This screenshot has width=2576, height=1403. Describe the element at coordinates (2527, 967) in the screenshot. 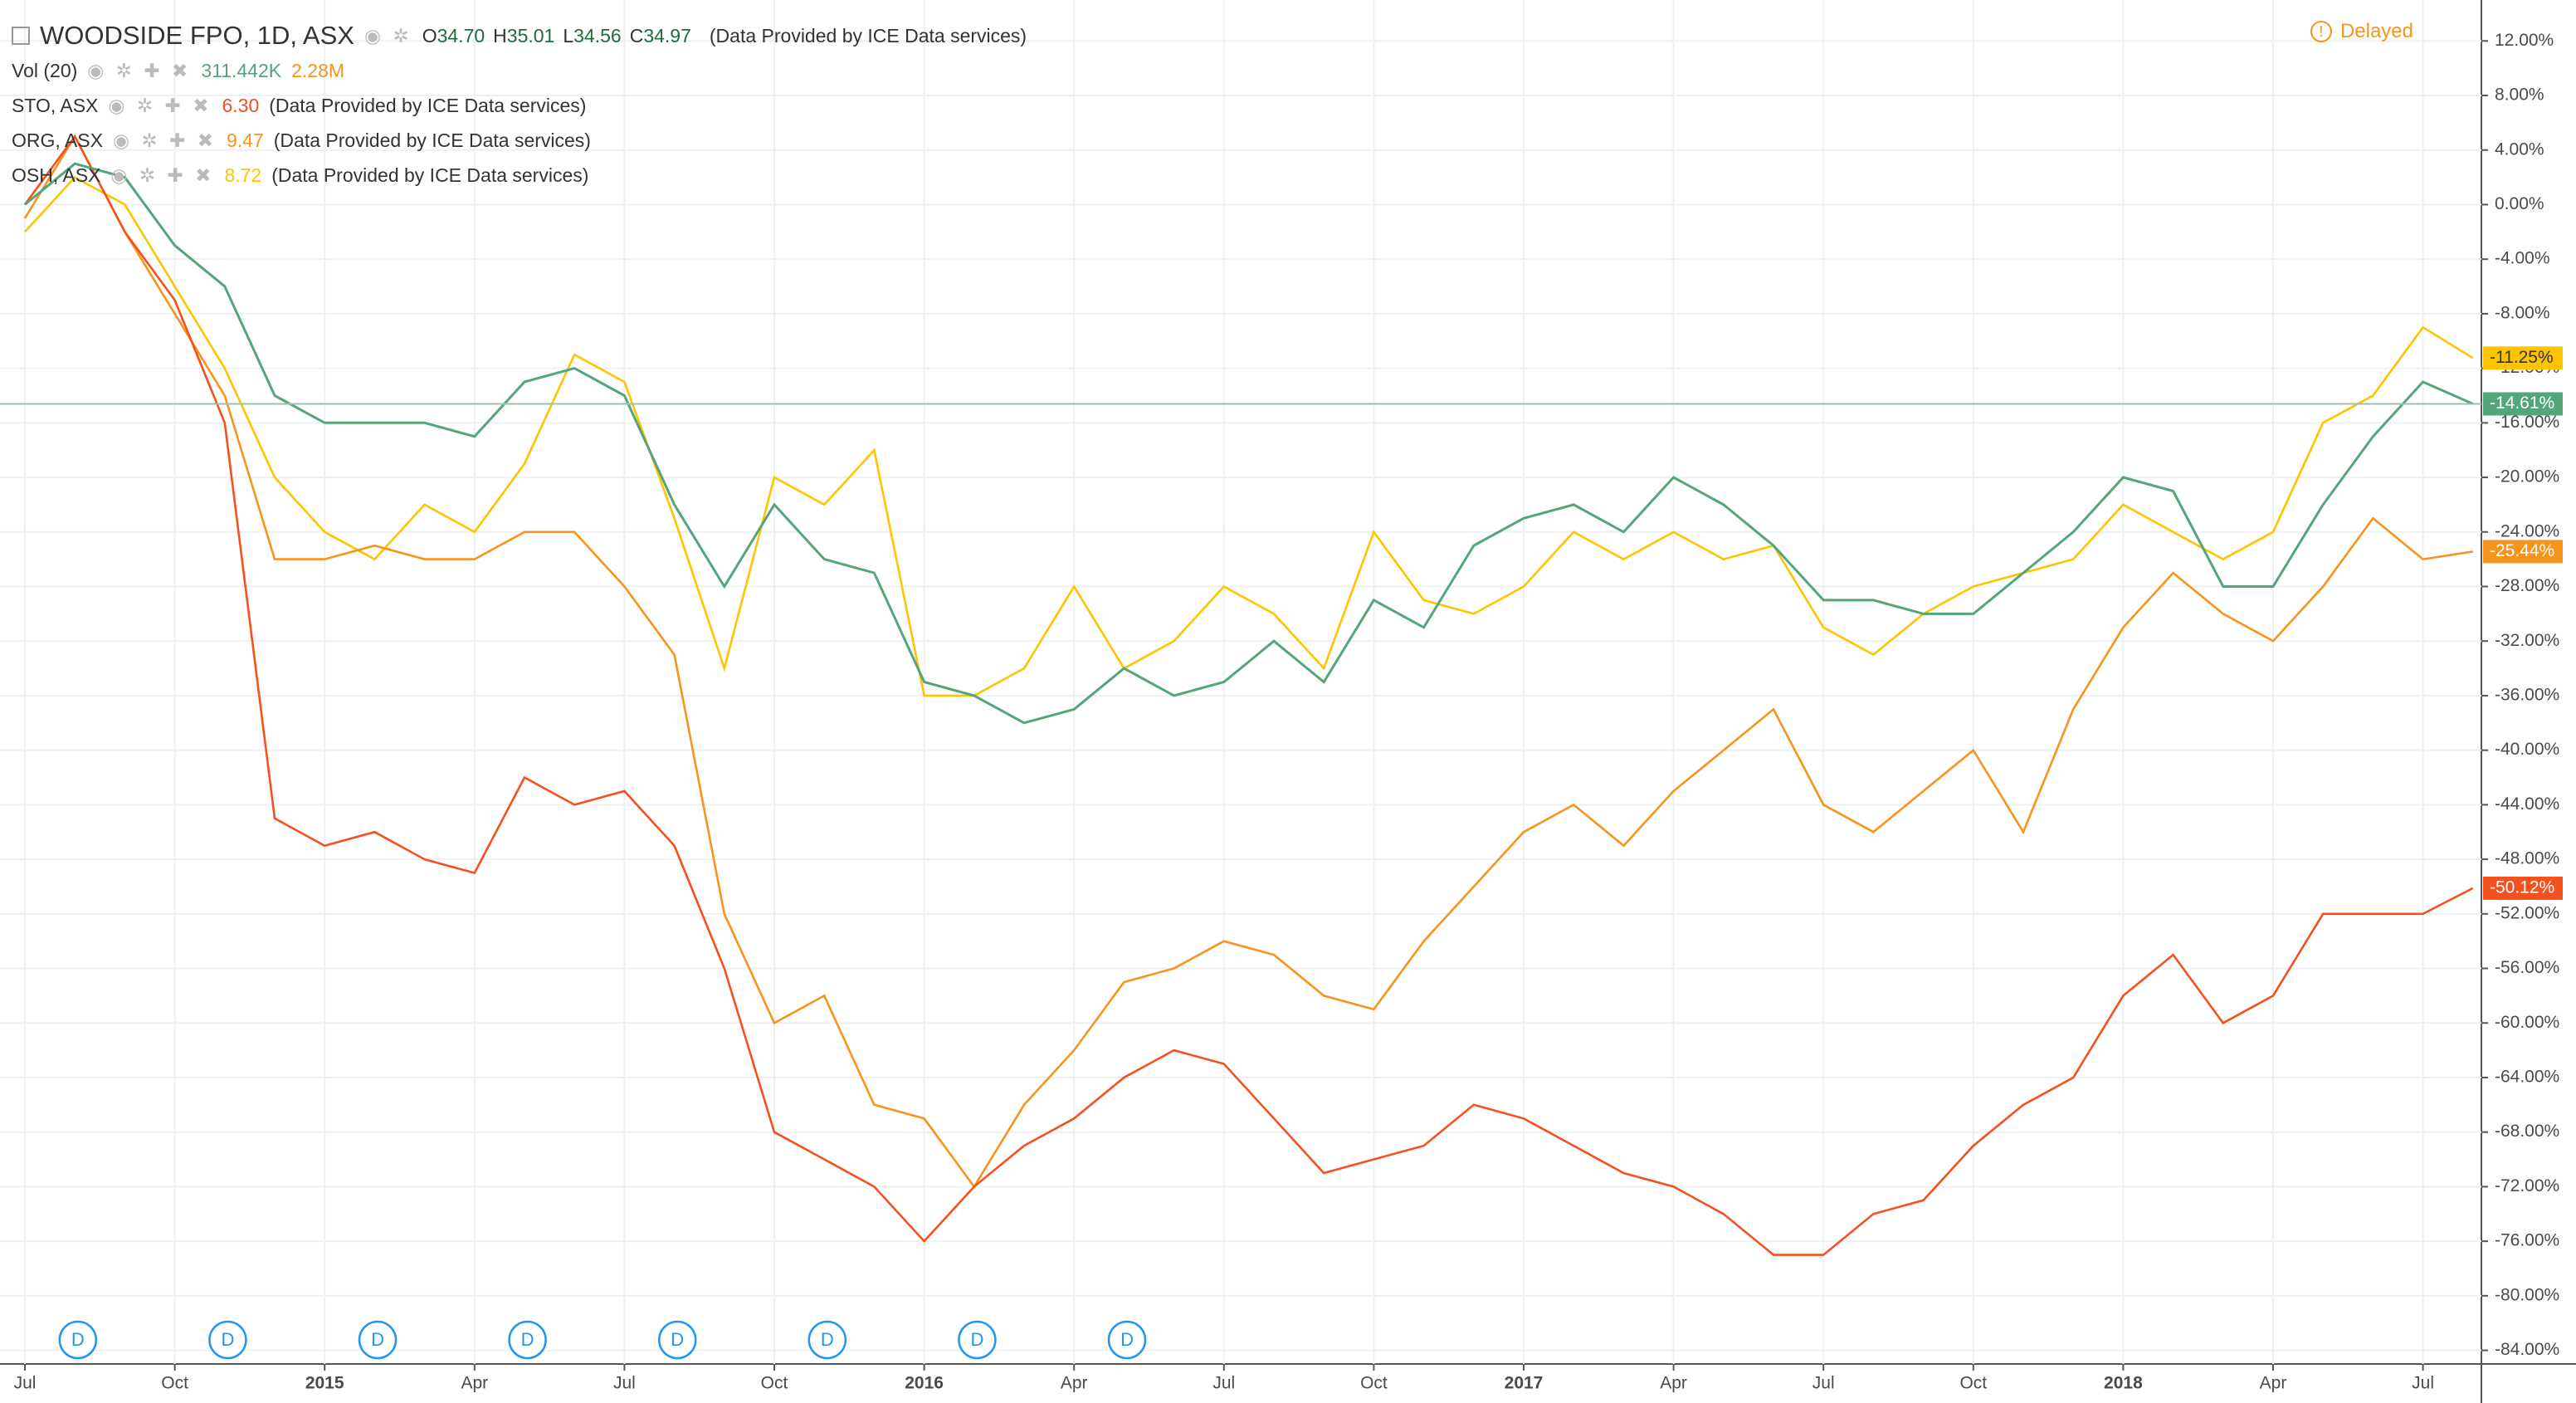

I see `y-tick-label: -56.00%` at that location.